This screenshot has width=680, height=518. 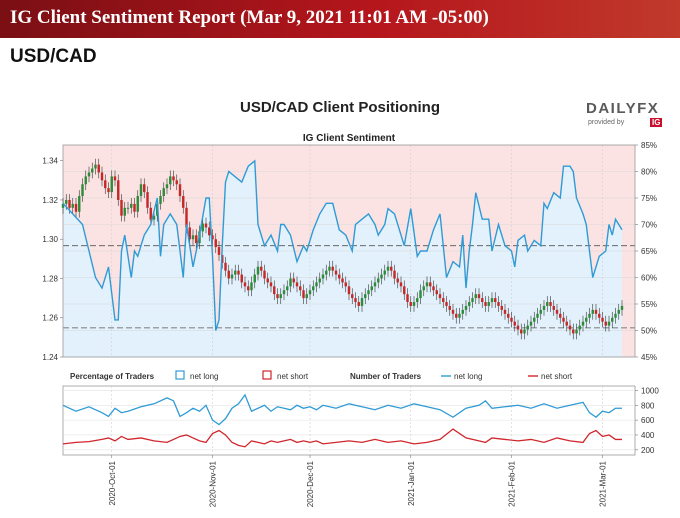 What do you see at coordinates (648, 435) in the screenshot?
I see `count-tick-label: 400` at bounding box center [648, 435].